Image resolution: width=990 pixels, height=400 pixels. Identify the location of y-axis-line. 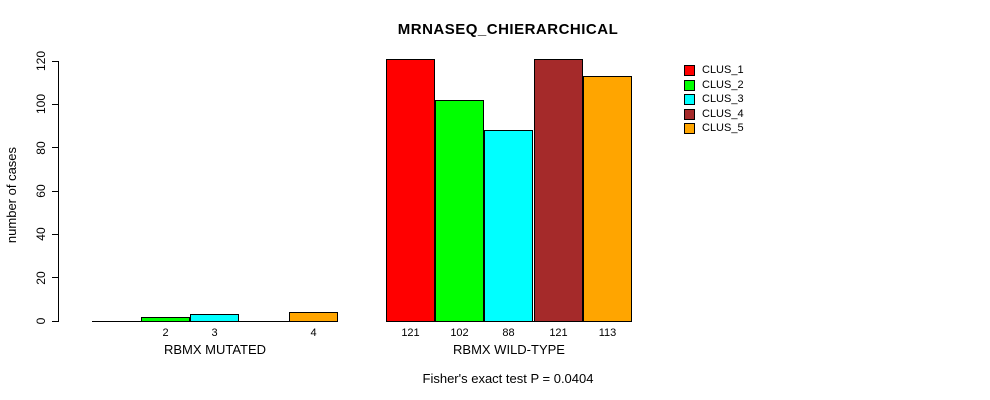
(58, 191).